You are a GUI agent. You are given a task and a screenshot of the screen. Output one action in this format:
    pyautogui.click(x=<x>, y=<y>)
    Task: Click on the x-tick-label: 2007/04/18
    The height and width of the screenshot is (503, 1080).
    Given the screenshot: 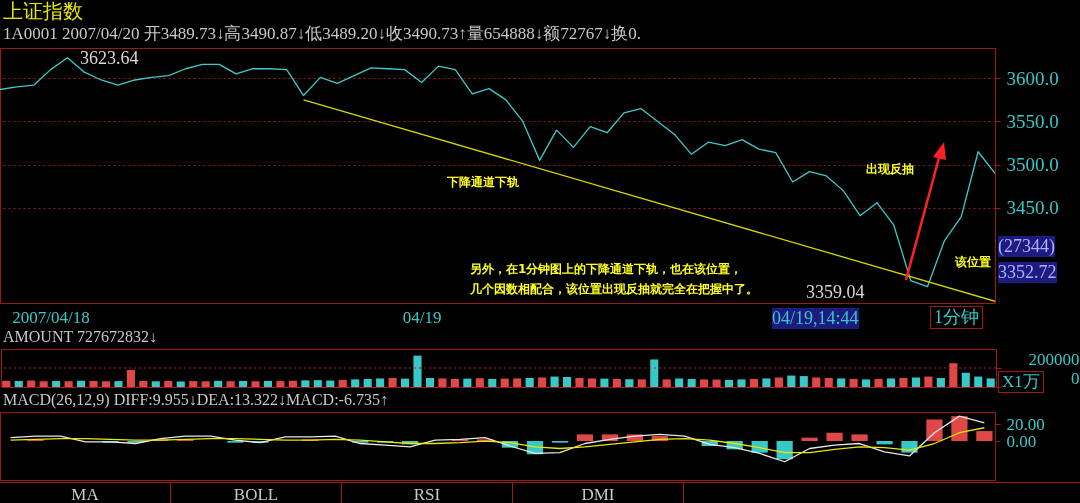 What is the action you would take?
    pyautogui.click(x=51, y=317)
    